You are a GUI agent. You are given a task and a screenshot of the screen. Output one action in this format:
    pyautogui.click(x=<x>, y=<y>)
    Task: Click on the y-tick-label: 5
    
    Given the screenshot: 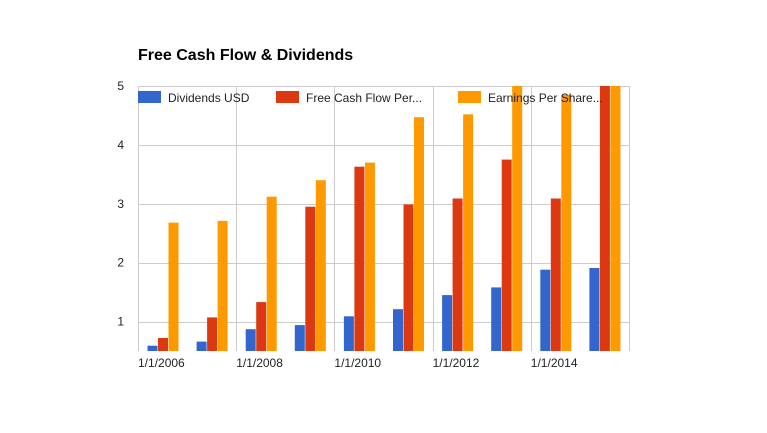 What is the action you would take?
    pyautogui.click(x=120, y=86)
    